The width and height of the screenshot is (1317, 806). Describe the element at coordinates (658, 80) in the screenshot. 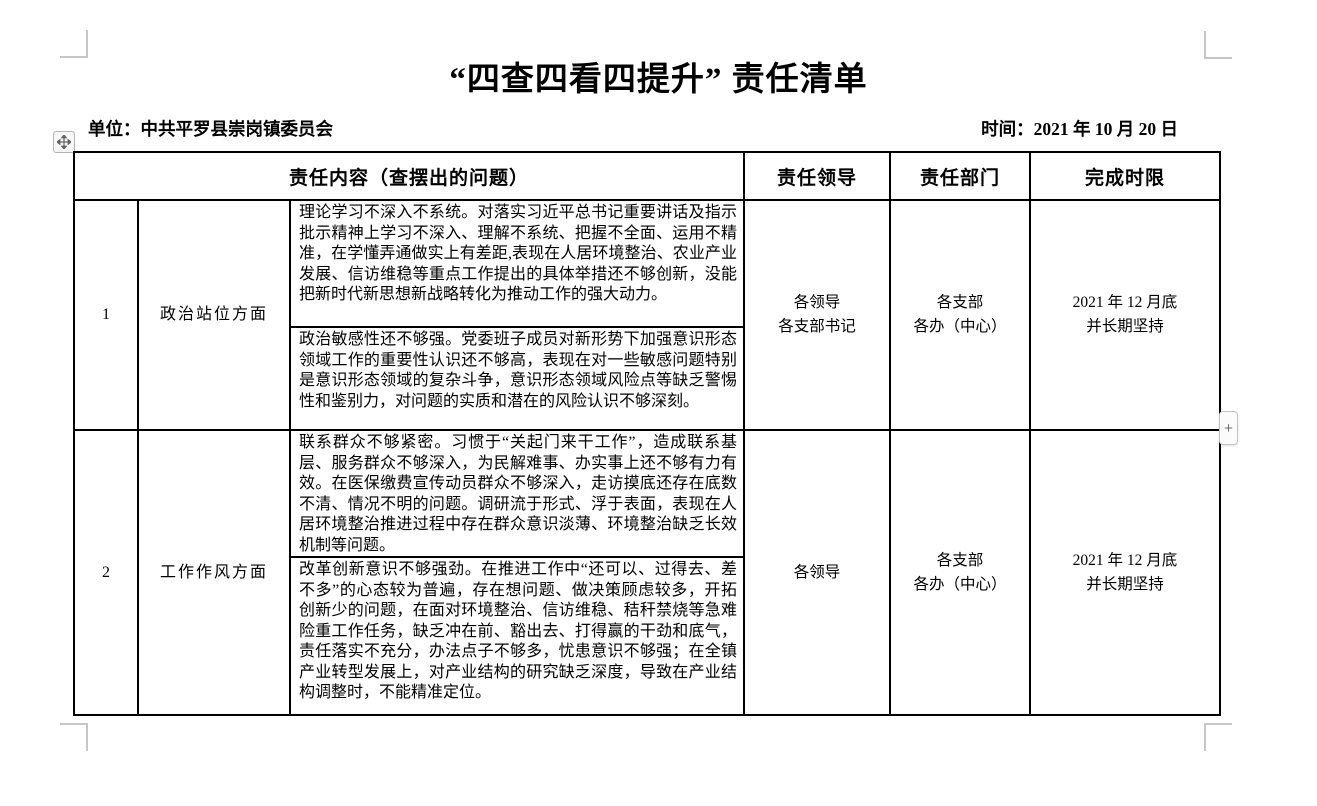

I see `page-title: “四查四看四提升” 责任清单` at that location.